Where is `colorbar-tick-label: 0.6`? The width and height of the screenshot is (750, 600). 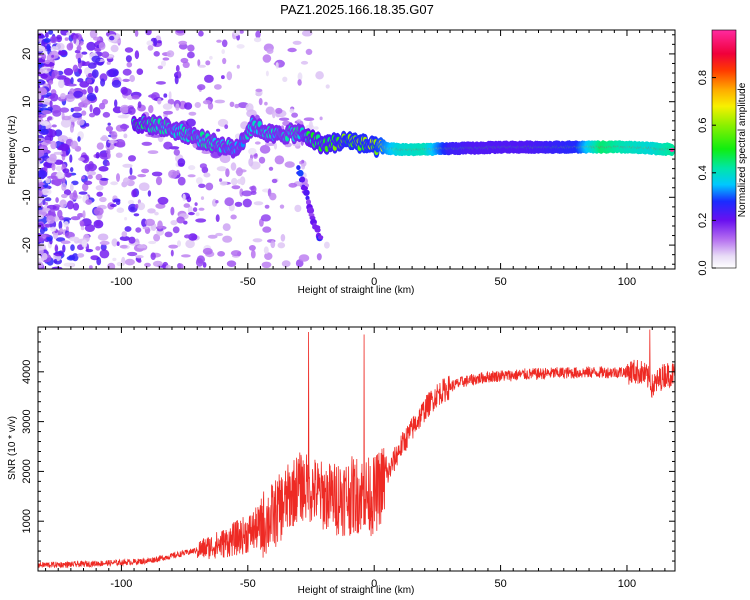 colorbar-tick-label: 0.6 is located at coordinates (703, 125).